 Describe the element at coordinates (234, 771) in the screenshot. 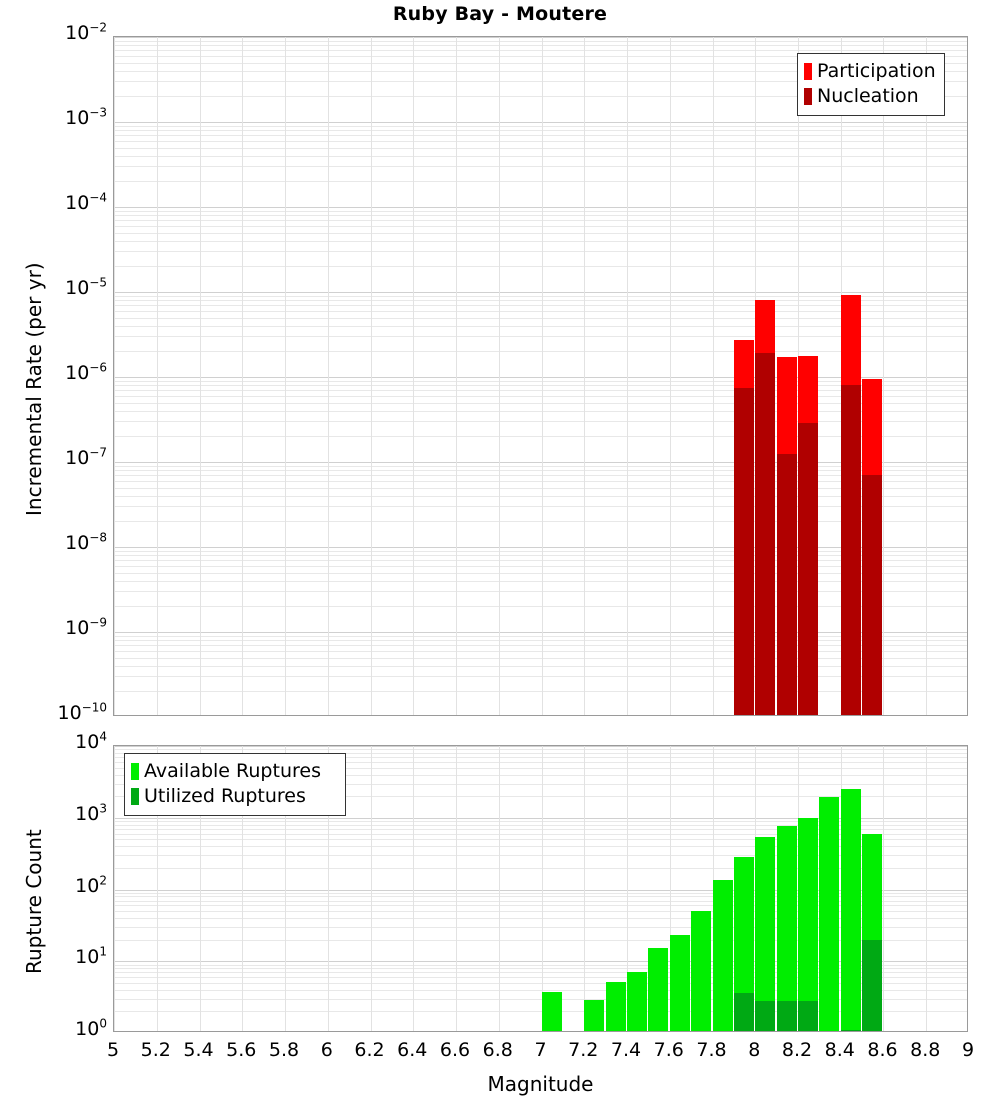

I see `legend-item: Available Ruptures` at that location.